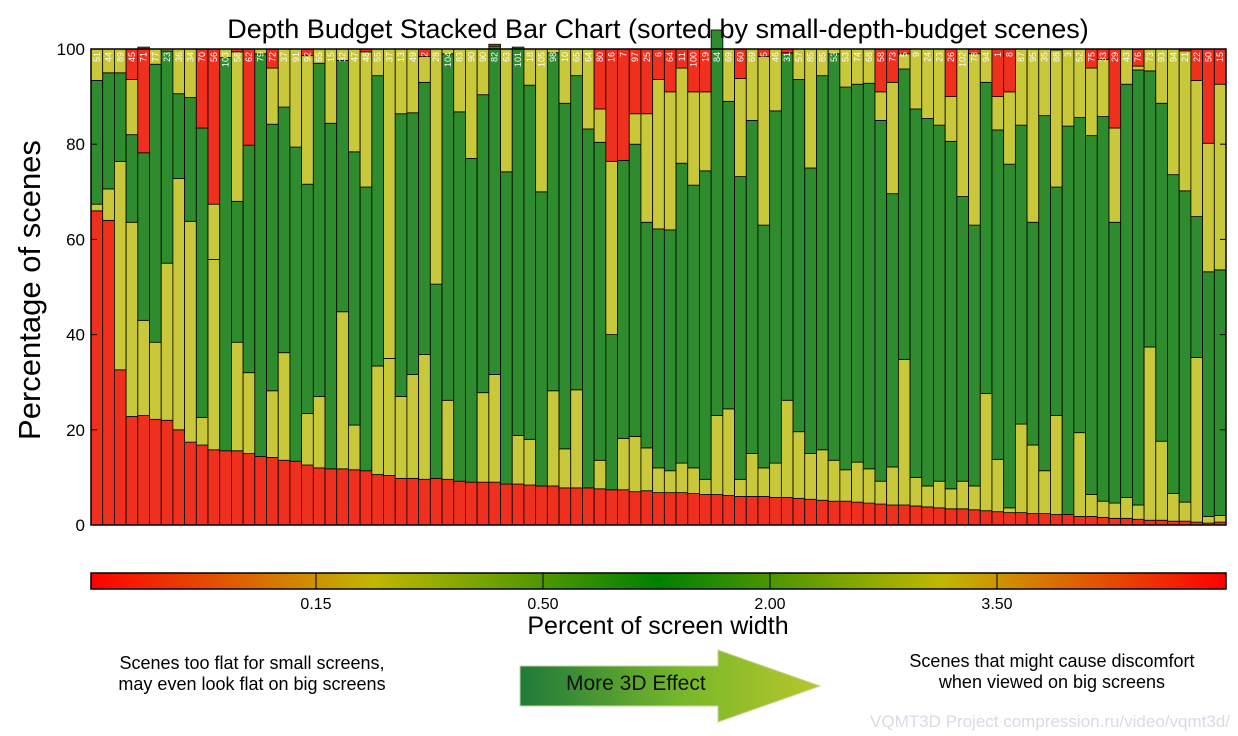 The width and height of the screenshot is (1238, 736). I want to click on scene-label-58: 5, so click(764, 54).